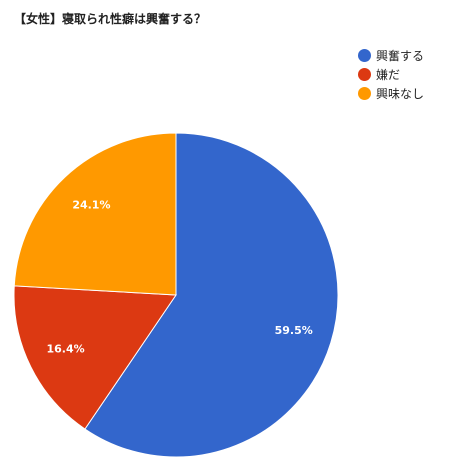 The image size is (451, 473). I want to click on chart-title: 【女性】寝取られ性癖は興奮する？, so click(110, 19).